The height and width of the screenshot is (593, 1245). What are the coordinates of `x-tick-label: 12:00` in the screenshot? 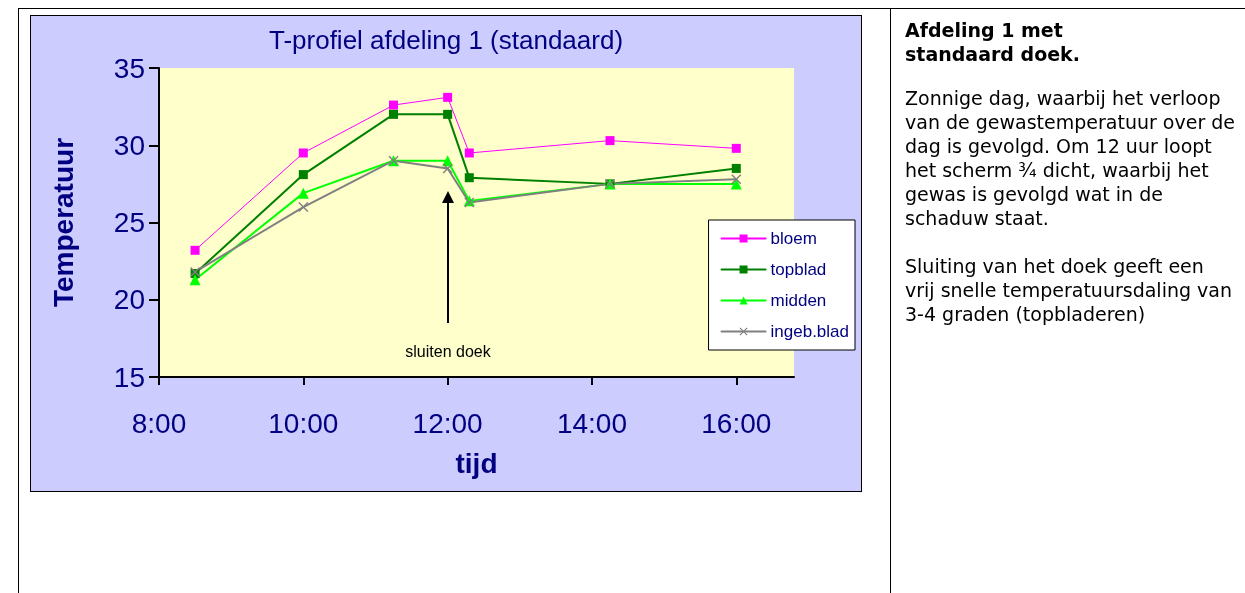 It's located at (447, 423).